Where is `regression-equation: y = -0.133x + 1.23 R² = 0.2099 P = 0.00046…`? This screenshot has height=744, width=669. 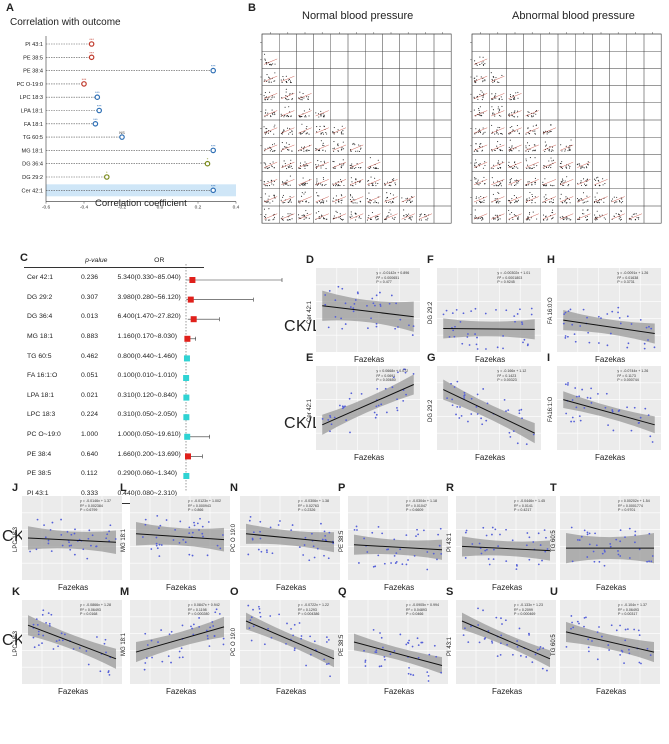 regression-equation: y = -0.133x + 1.23 R² = 0.2099 P = 0.00046… is located at coordinates (528, 610).